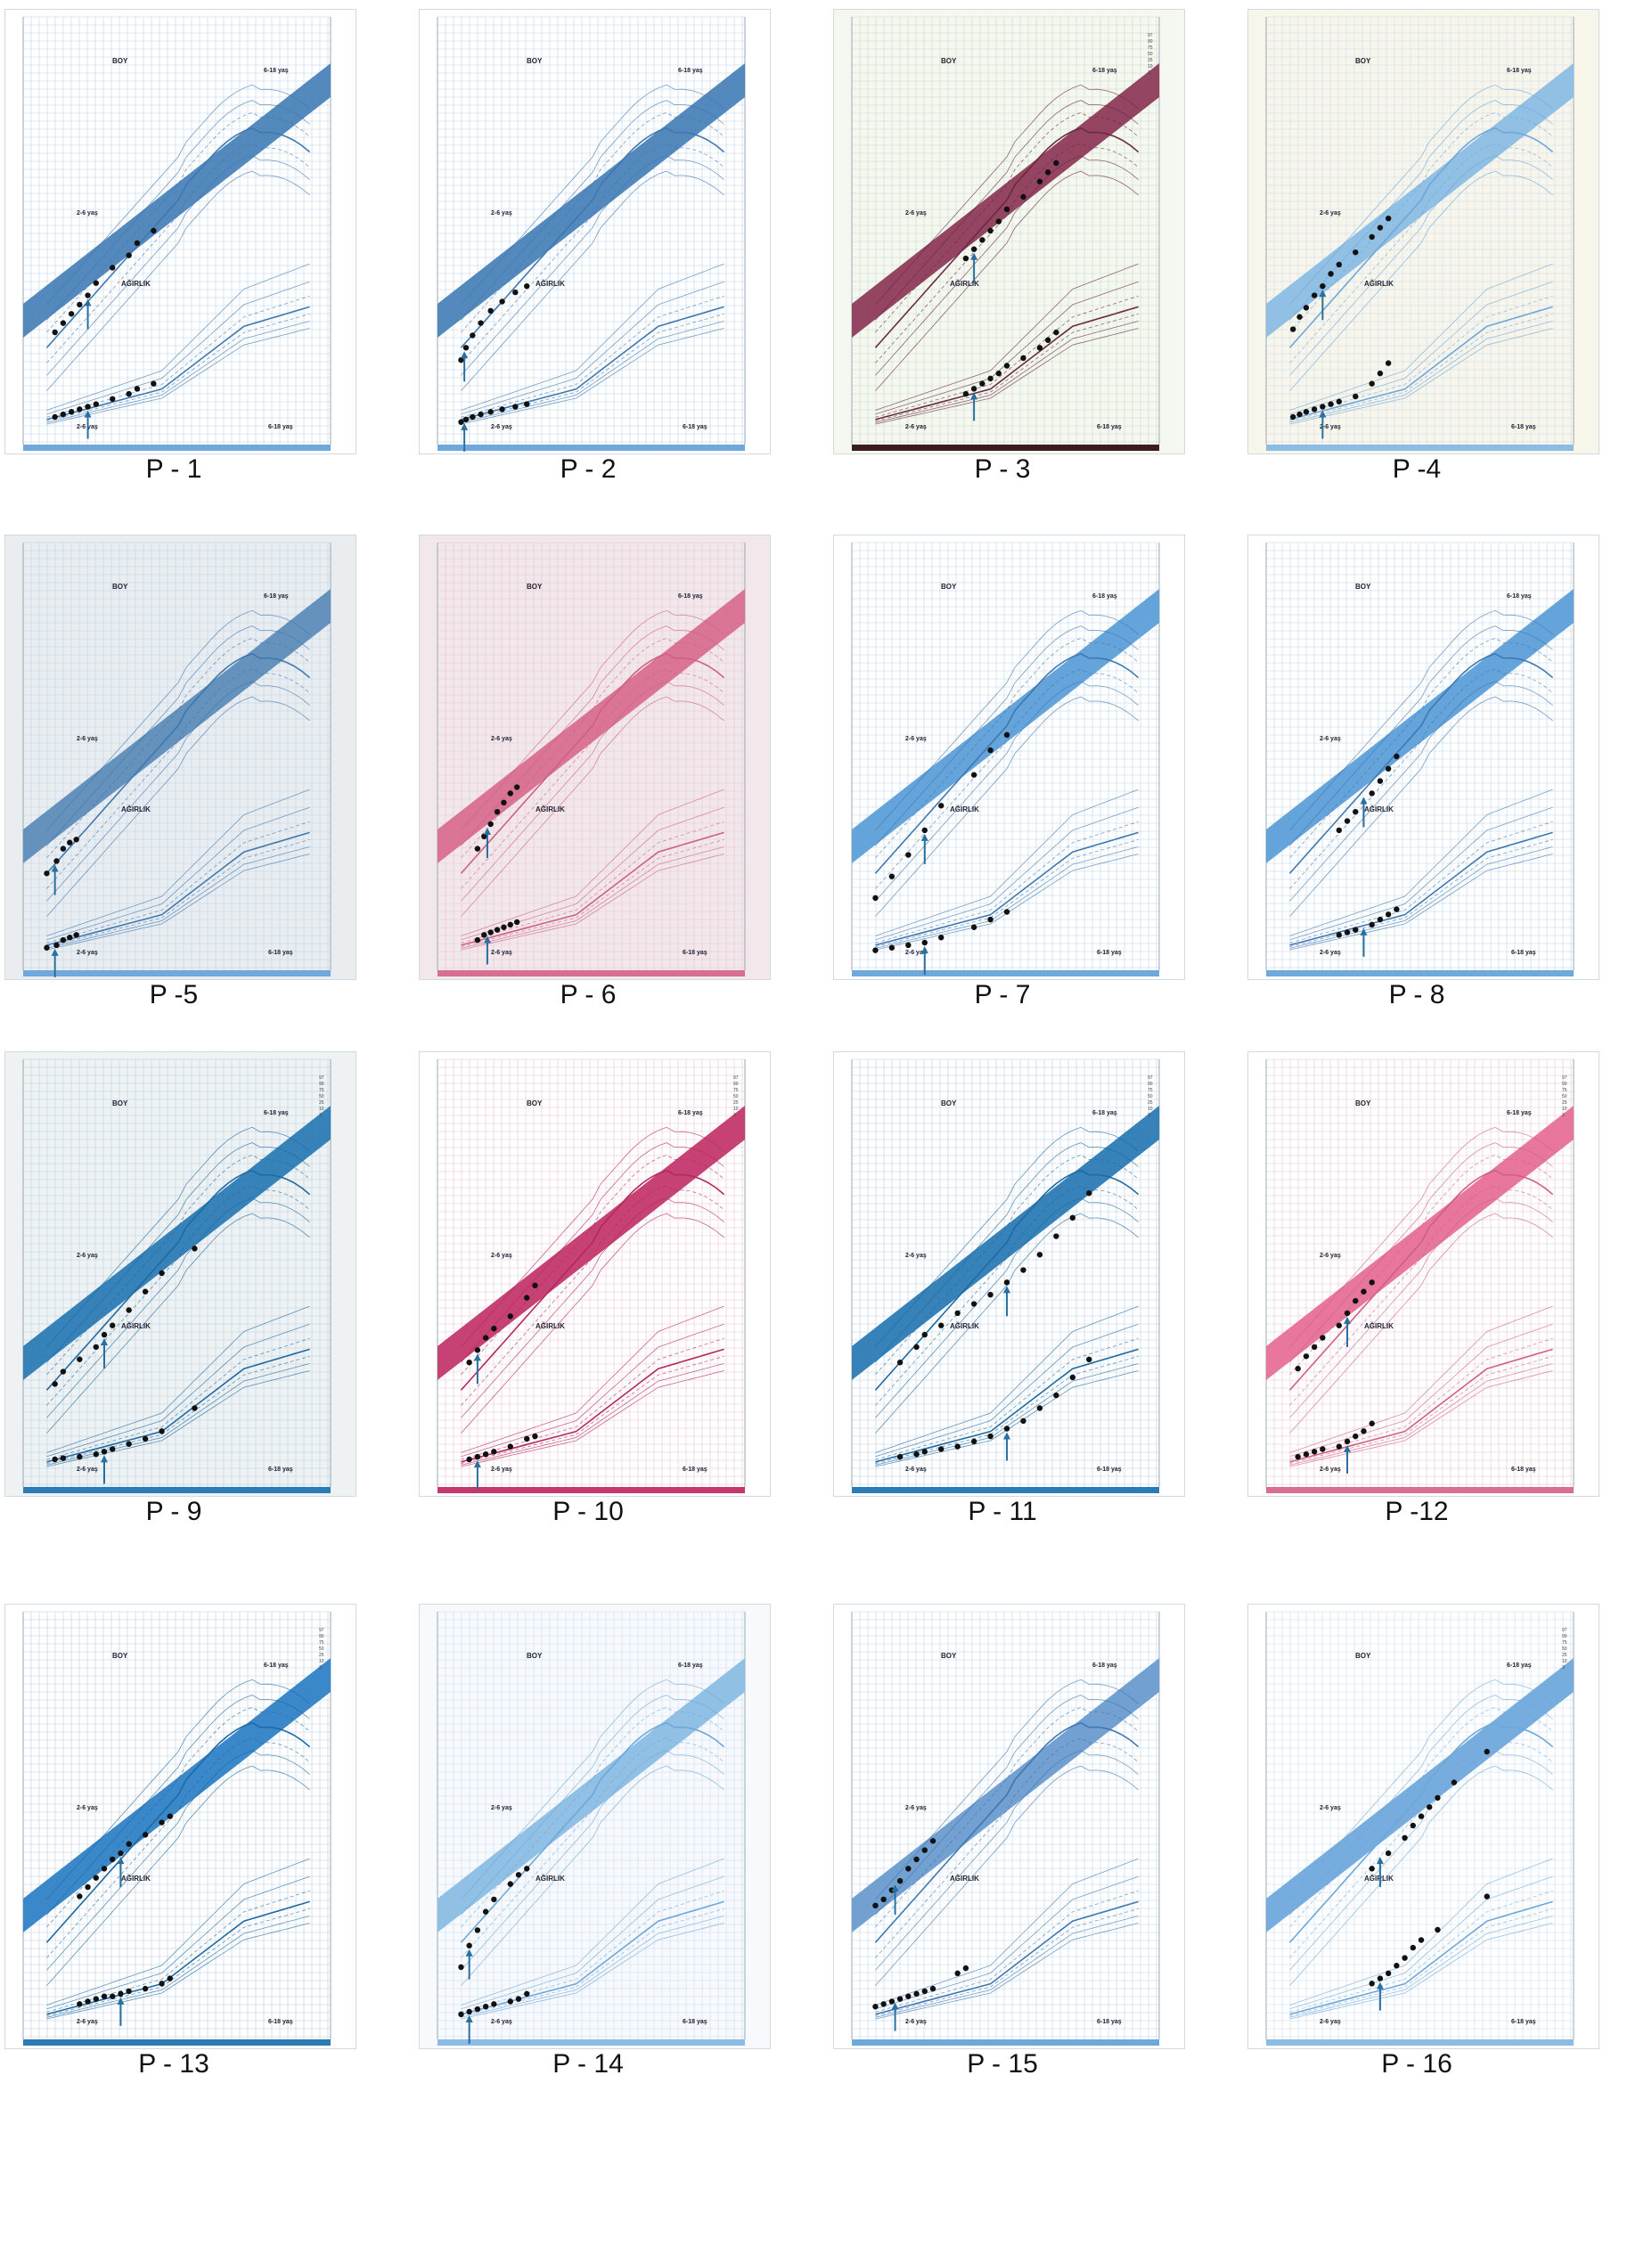 The width and height of the screenshot is (1652, 2263). What do you see at coordinates (1564, 1630) in the screenshot?
I see `percentile-label: 97` at bounding box center [1564, 1630].